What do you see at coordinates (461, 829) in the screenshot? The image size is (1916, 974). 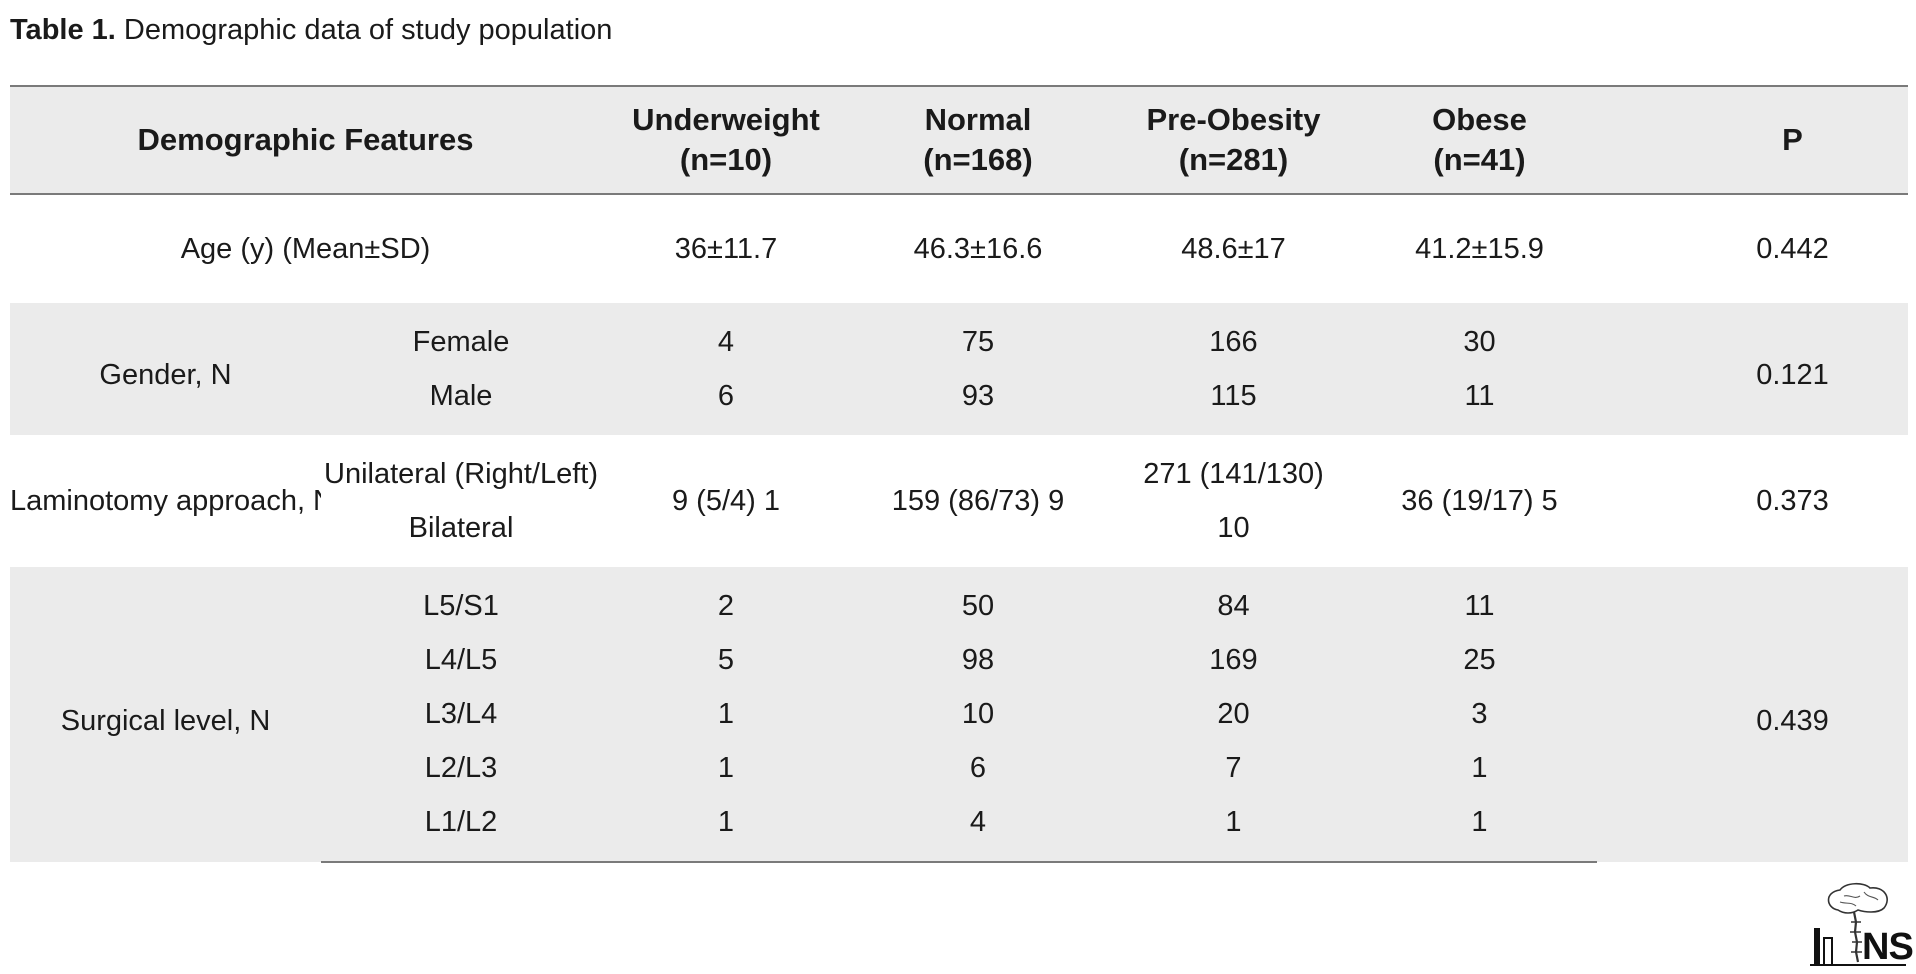 I see `surgical-level-label: L1/L2` at bounding box center [461, 829].